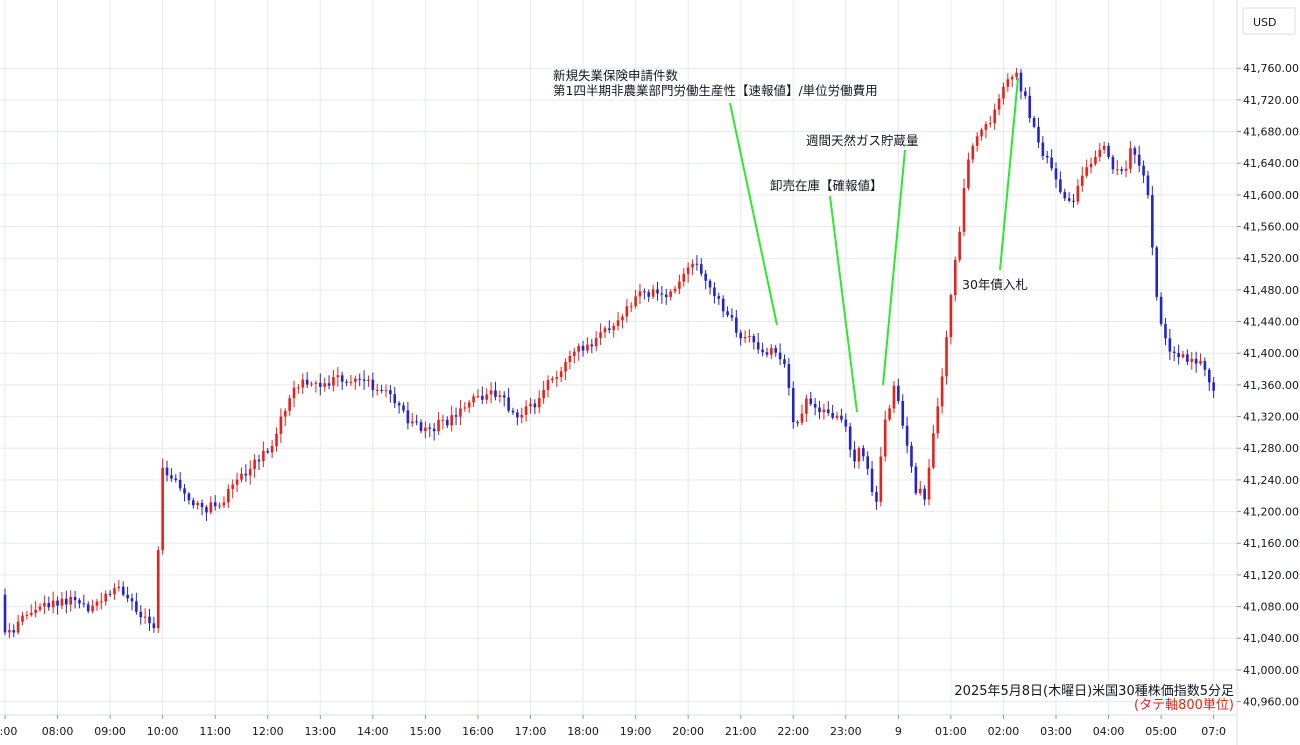 This screenshot has height=745, width=1300. Describe the element at coordinates (1271, 670) in the screenshot. I see `y-tick-label: 41,000.00` at that location.